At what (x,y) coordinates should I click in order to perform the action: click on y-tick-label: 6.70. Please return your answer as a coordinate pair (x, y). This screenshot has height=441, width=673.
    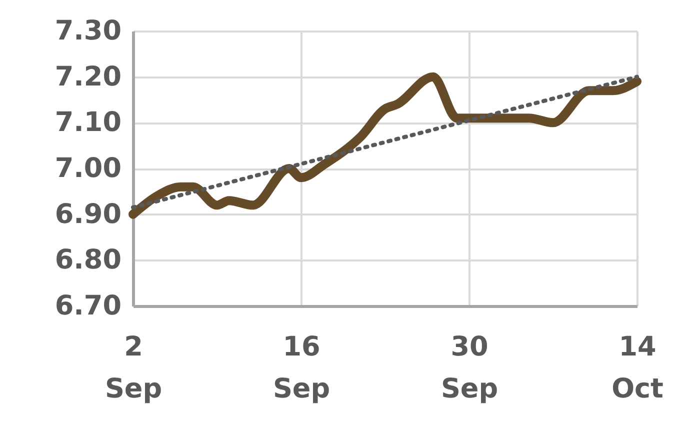
    Looking at the image, I should click on (88, 306).